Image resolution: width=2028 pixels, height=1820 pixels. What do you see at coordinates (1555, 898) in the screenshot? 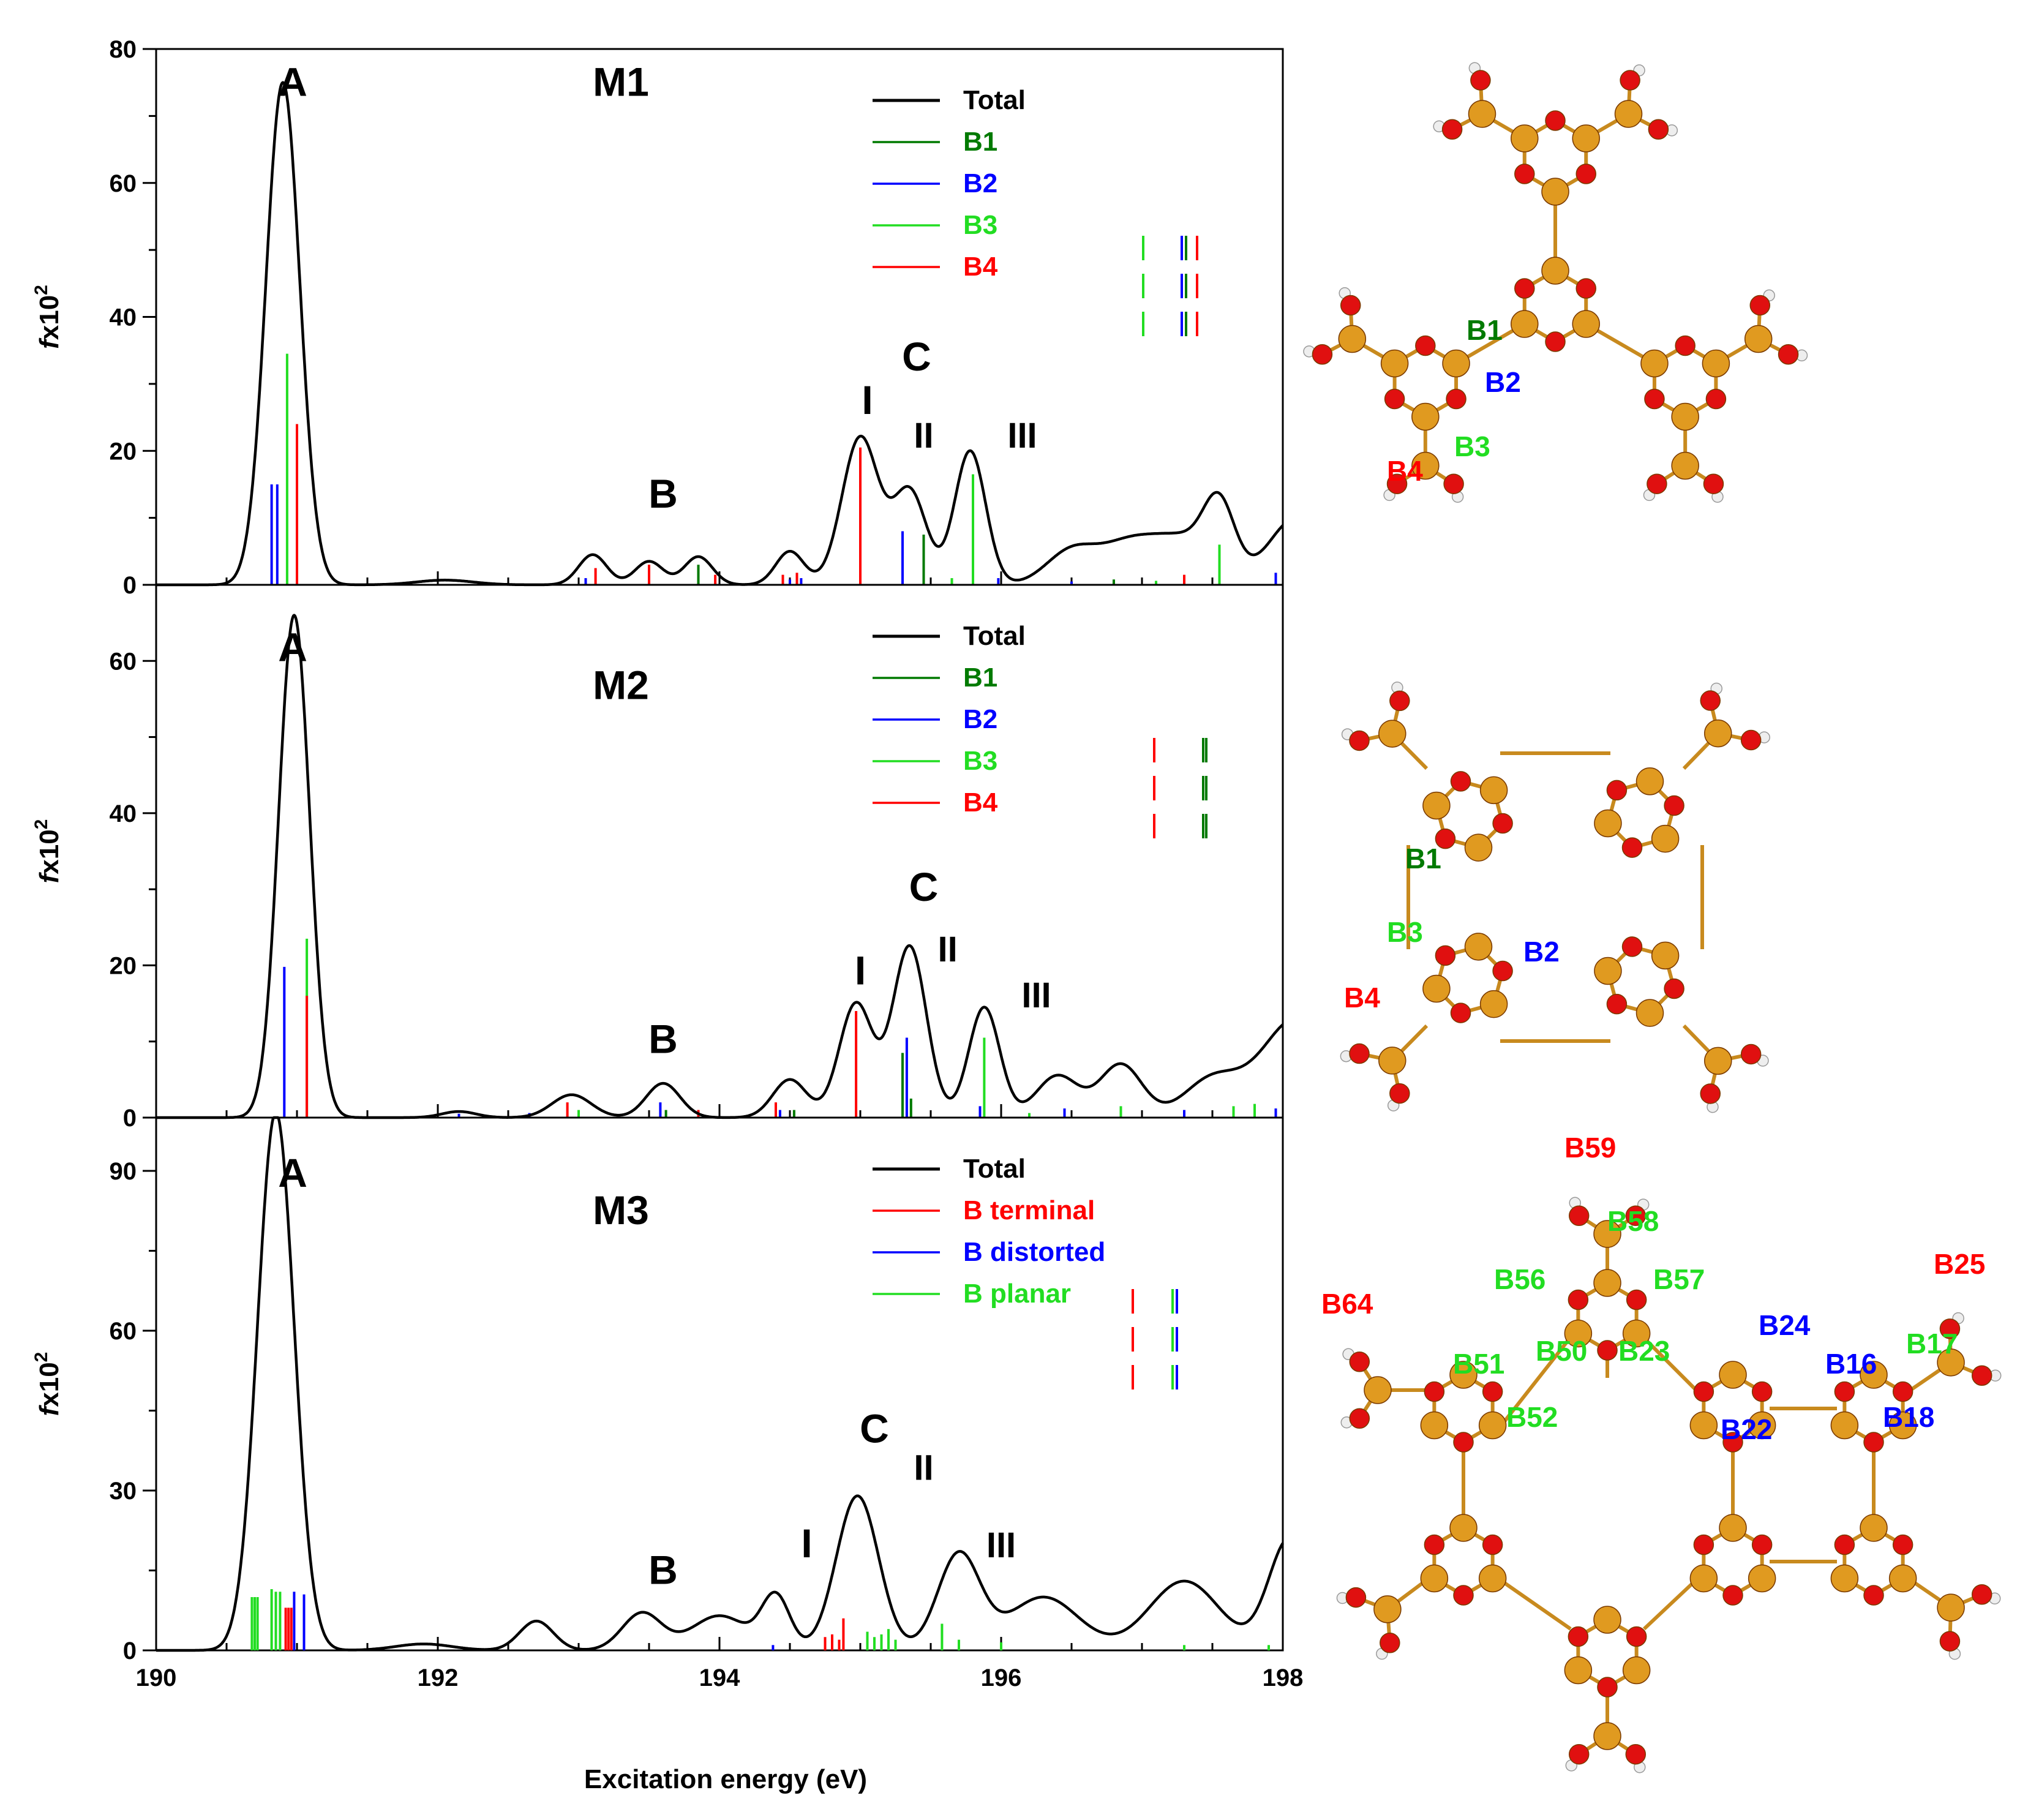
I see `molecule-M2` at bounding box center [1555, 898].